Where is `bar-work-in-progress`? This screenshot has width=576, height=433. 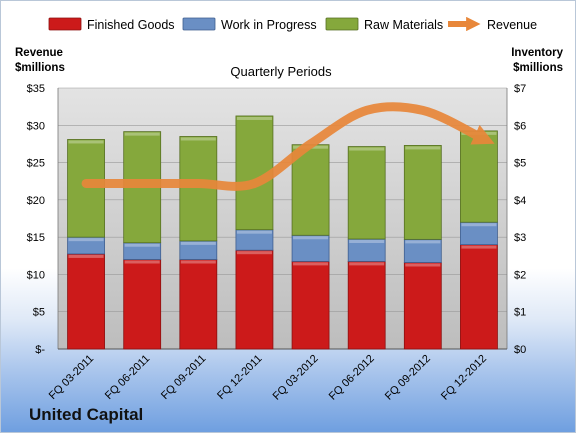 bar-work-in-progress is located at coordinates (310, 248).